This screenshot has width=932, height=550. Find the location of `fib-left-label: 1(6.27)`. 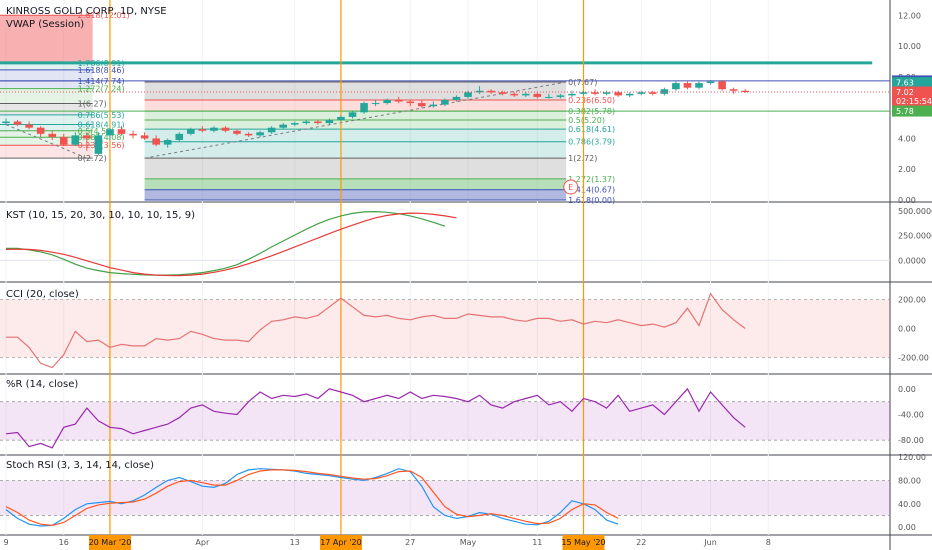

fib-left-label: 1(6.27) is located at coordinates (92, 104).